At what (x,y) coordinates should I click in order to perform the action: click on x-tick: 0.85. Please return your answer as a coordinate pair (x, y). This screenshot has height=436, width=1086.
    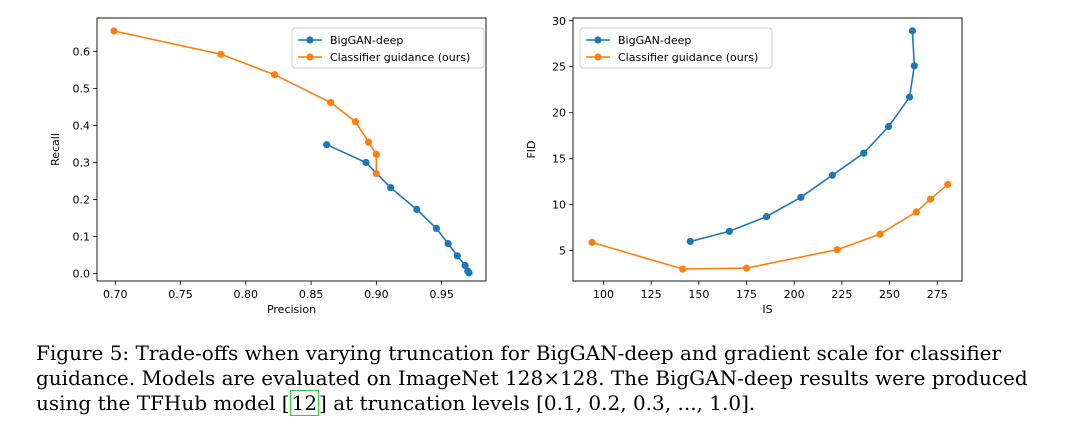
    Looking at the image, I should click on (311, 291).